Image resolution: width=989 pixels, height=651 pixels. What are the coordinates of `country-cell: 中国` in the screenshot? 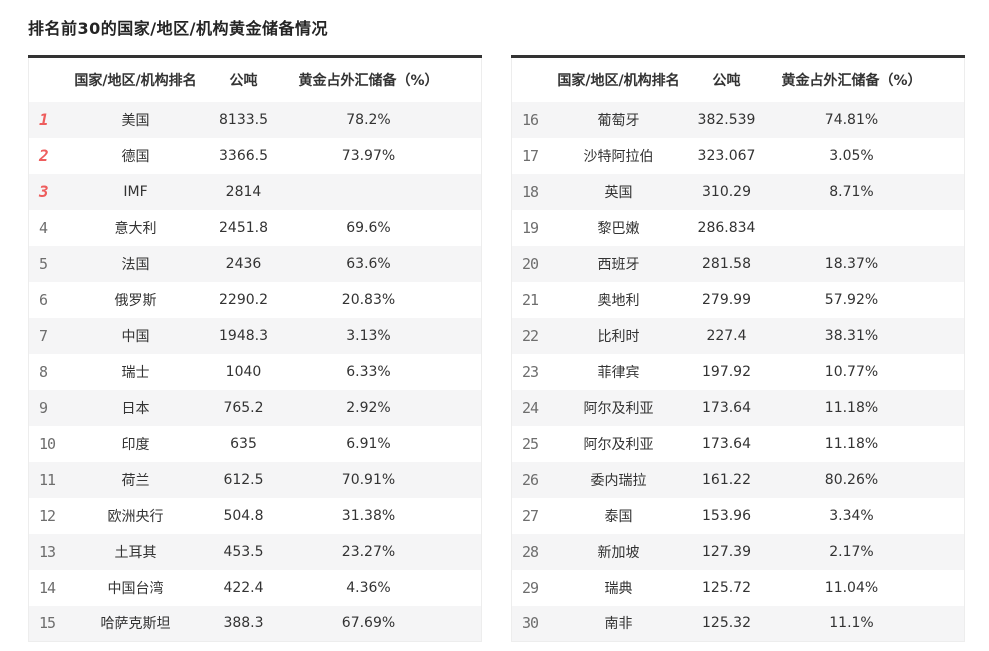 It's located at (135, 336).